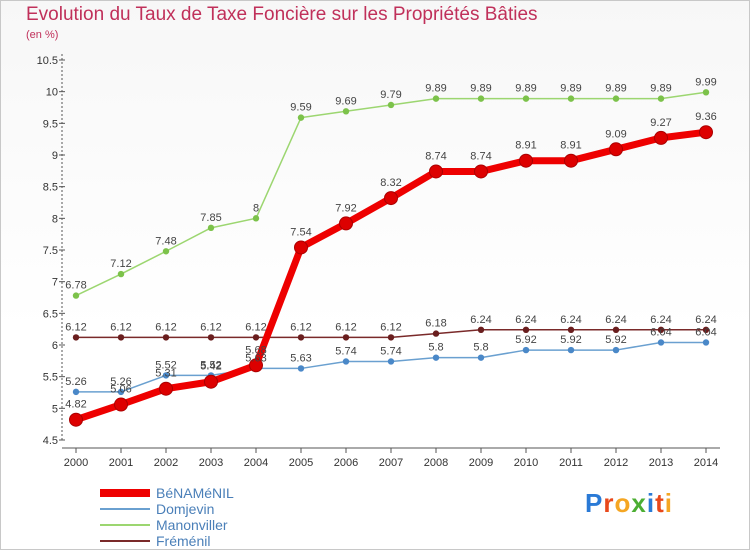 The width and height of the screenshot is (750, 550). What do you see at coordinates (256, 208) in the screenshot?
I see `data-label: 8` at bounding box center [256, 208].